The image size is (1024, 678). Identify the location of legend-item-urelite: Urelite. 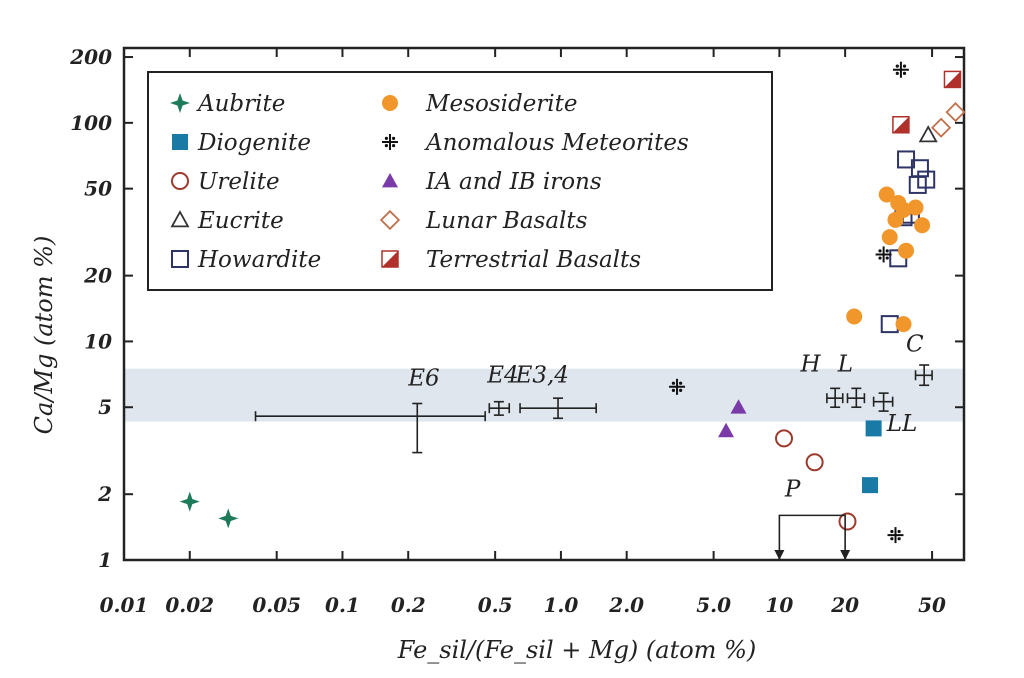
(225, 182).